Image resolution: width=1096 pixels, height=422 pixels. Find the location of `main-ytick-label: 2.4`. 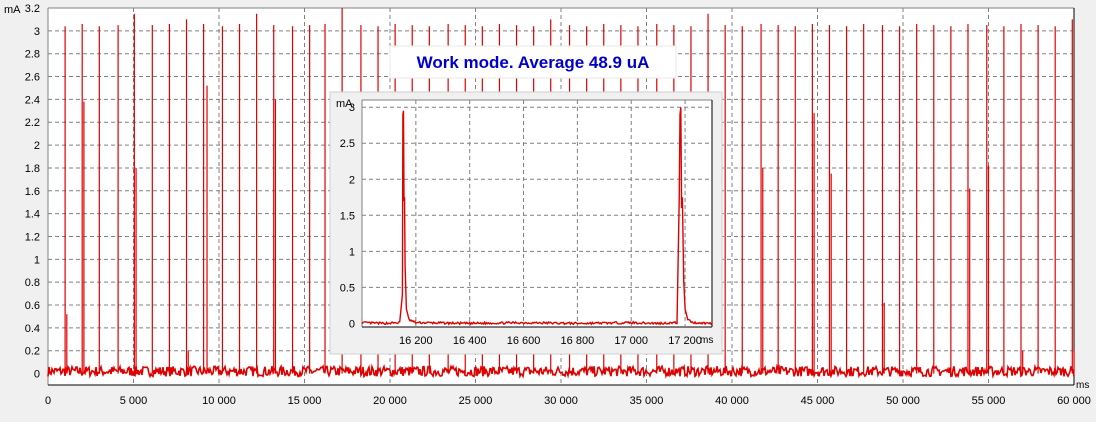

main-ytick-label: 2.4 is located at coordinates (32, 100).